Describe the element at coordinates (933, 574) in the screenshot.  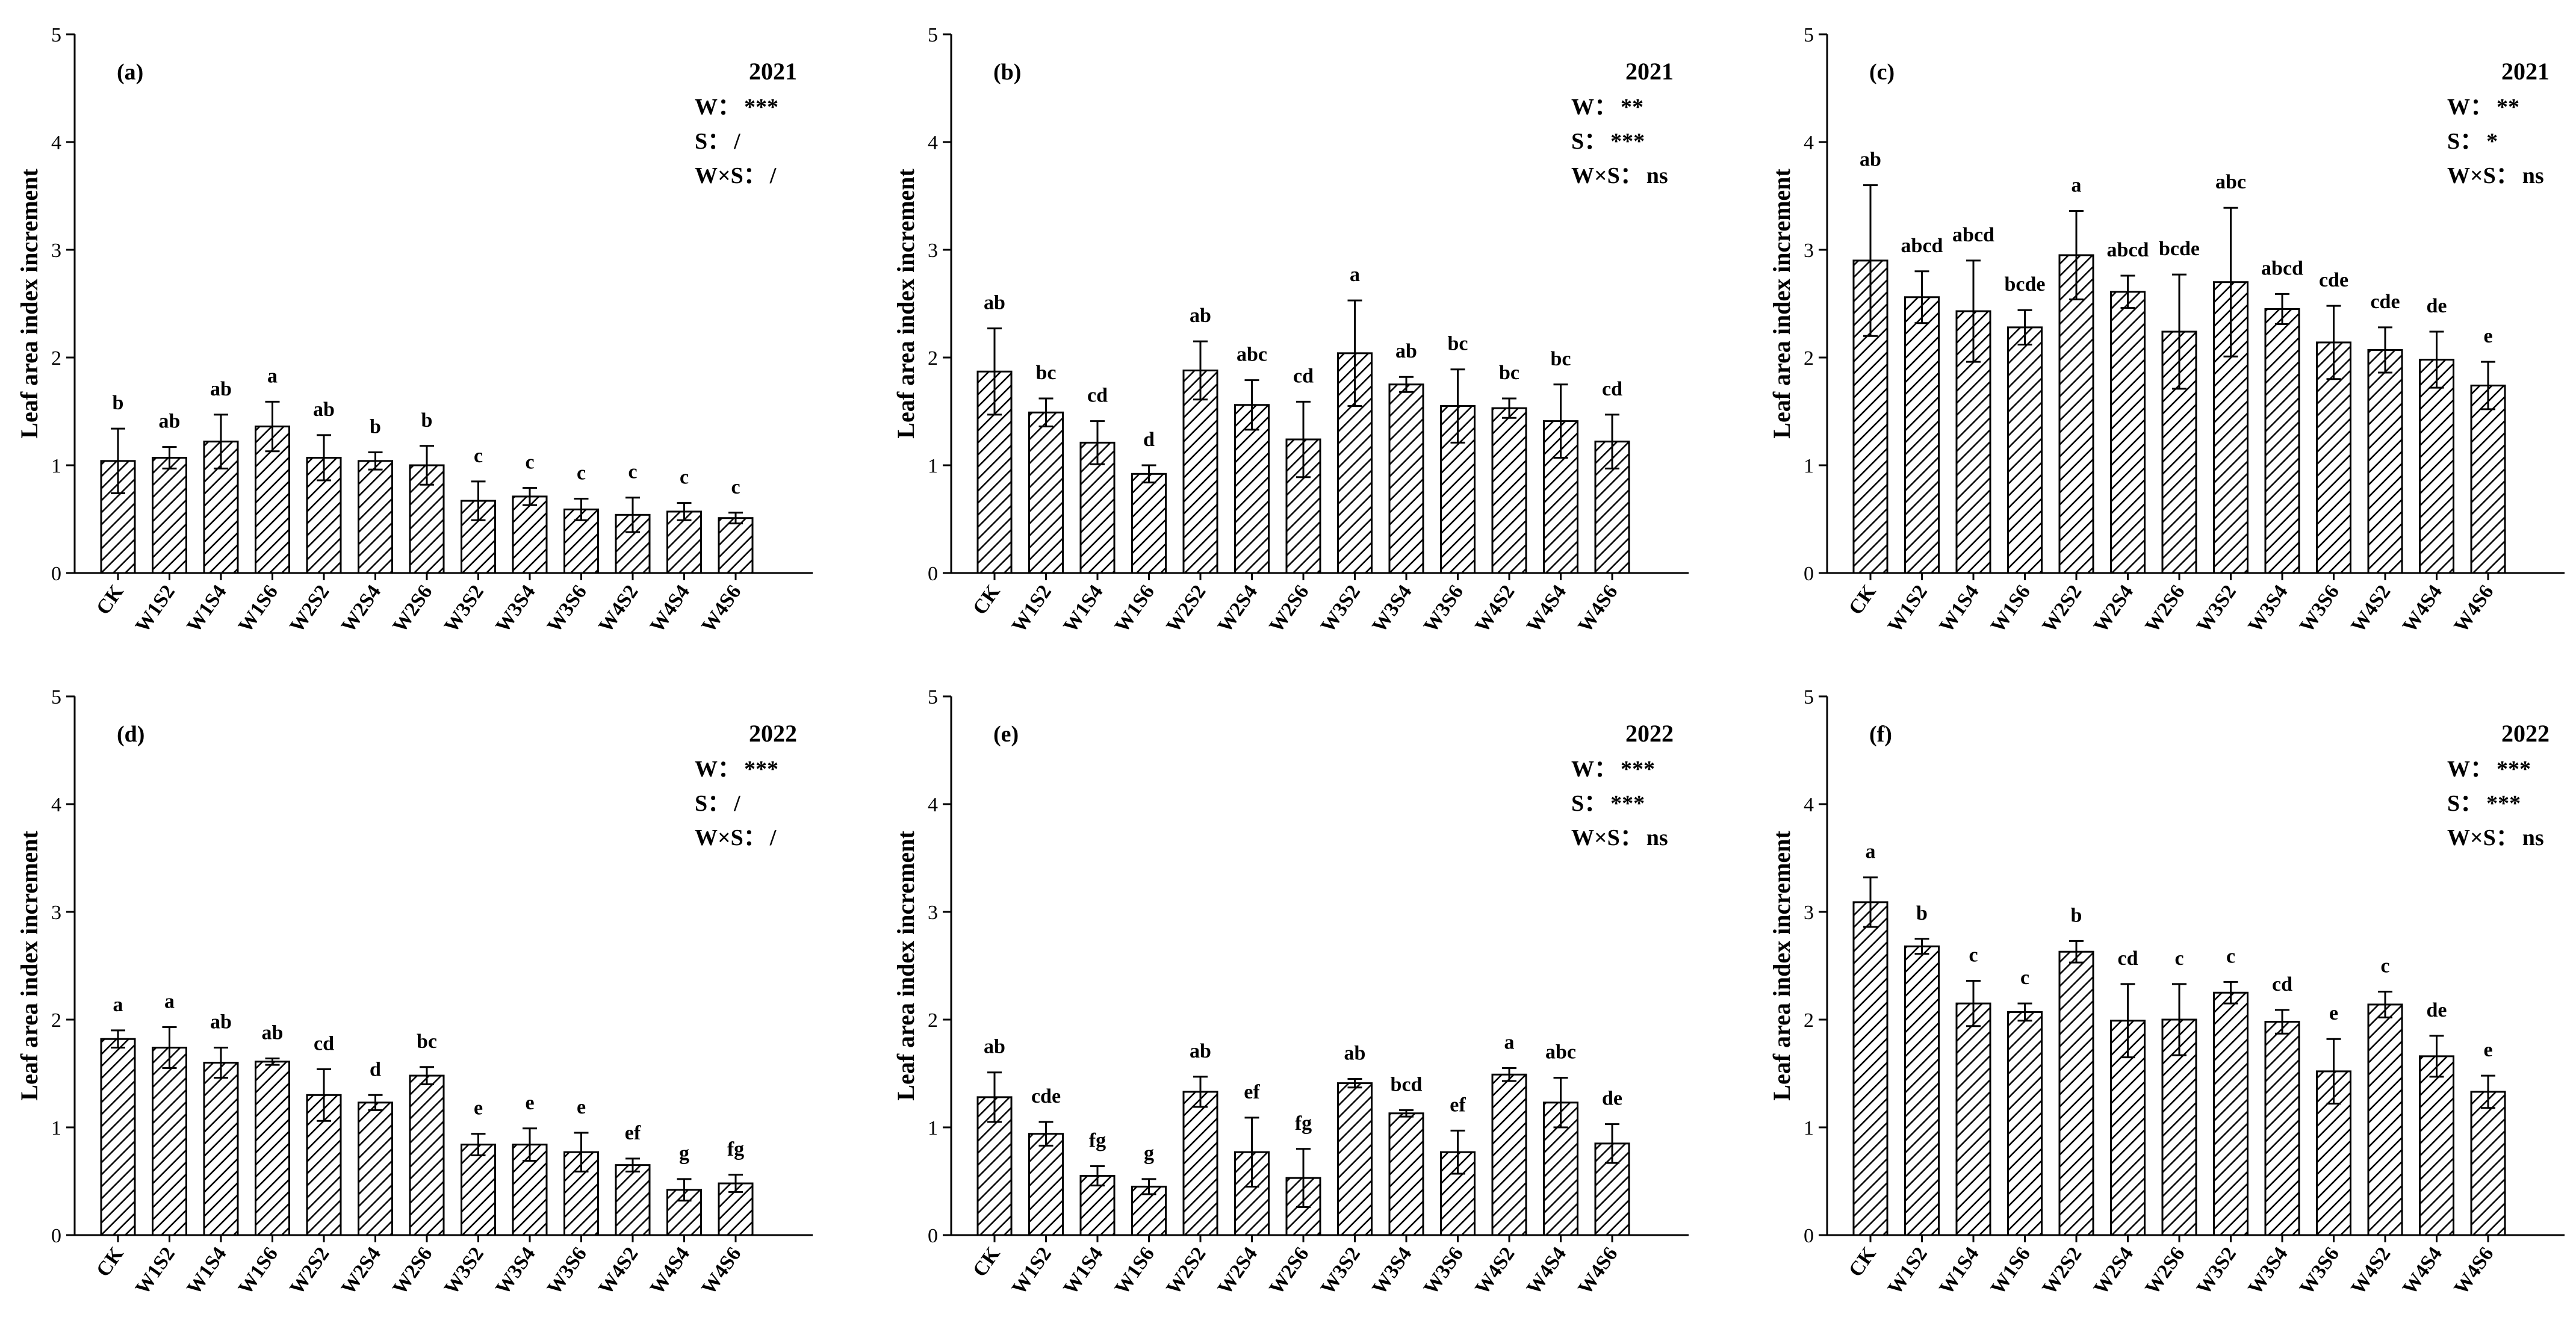
I see `y-tick-label: 0` at that location.